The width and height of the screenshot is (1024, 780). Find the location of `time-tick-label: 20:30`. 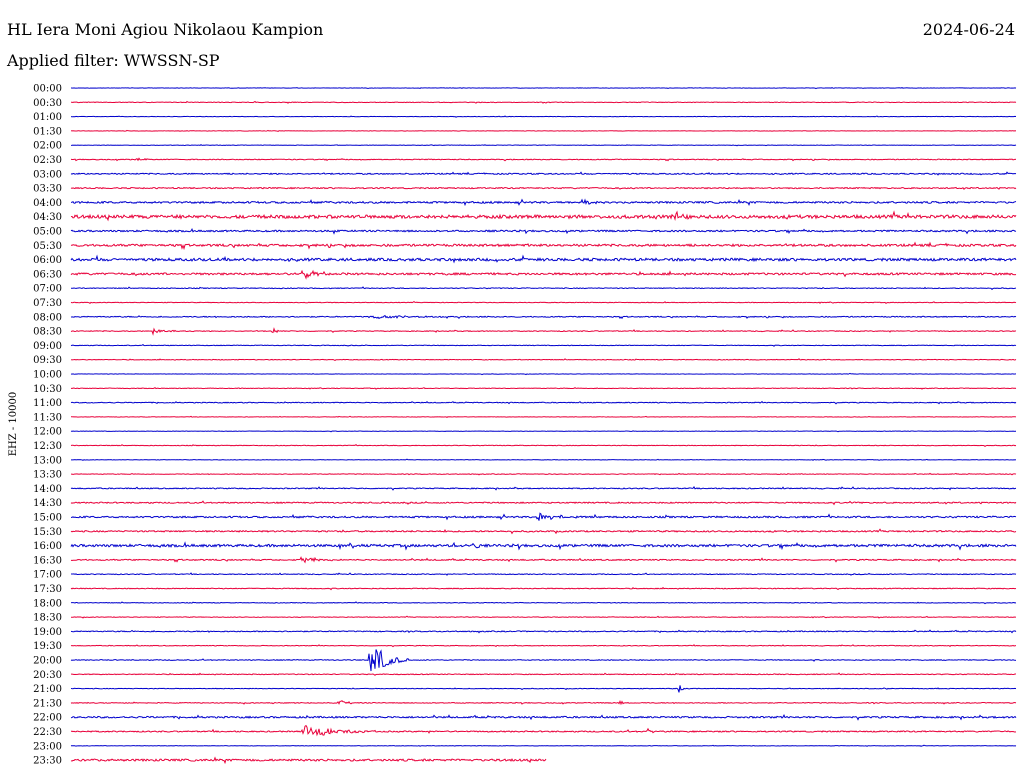

time-tick-label: 20:30 is located at coordinates (47, 675).